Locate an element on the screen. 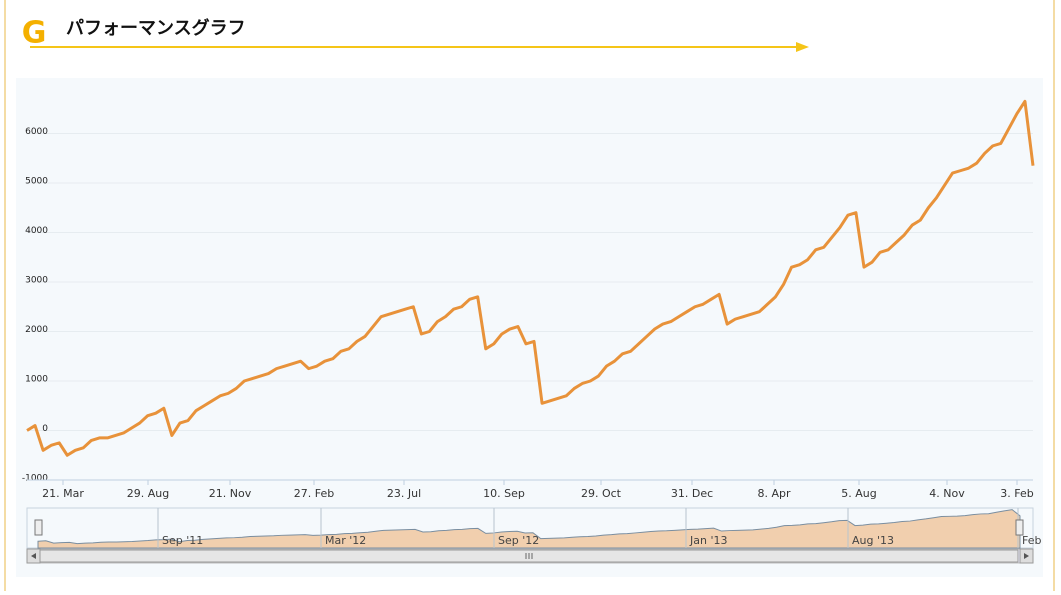  x-tick-label: 5. Aug is located at coordinates (858, 493).